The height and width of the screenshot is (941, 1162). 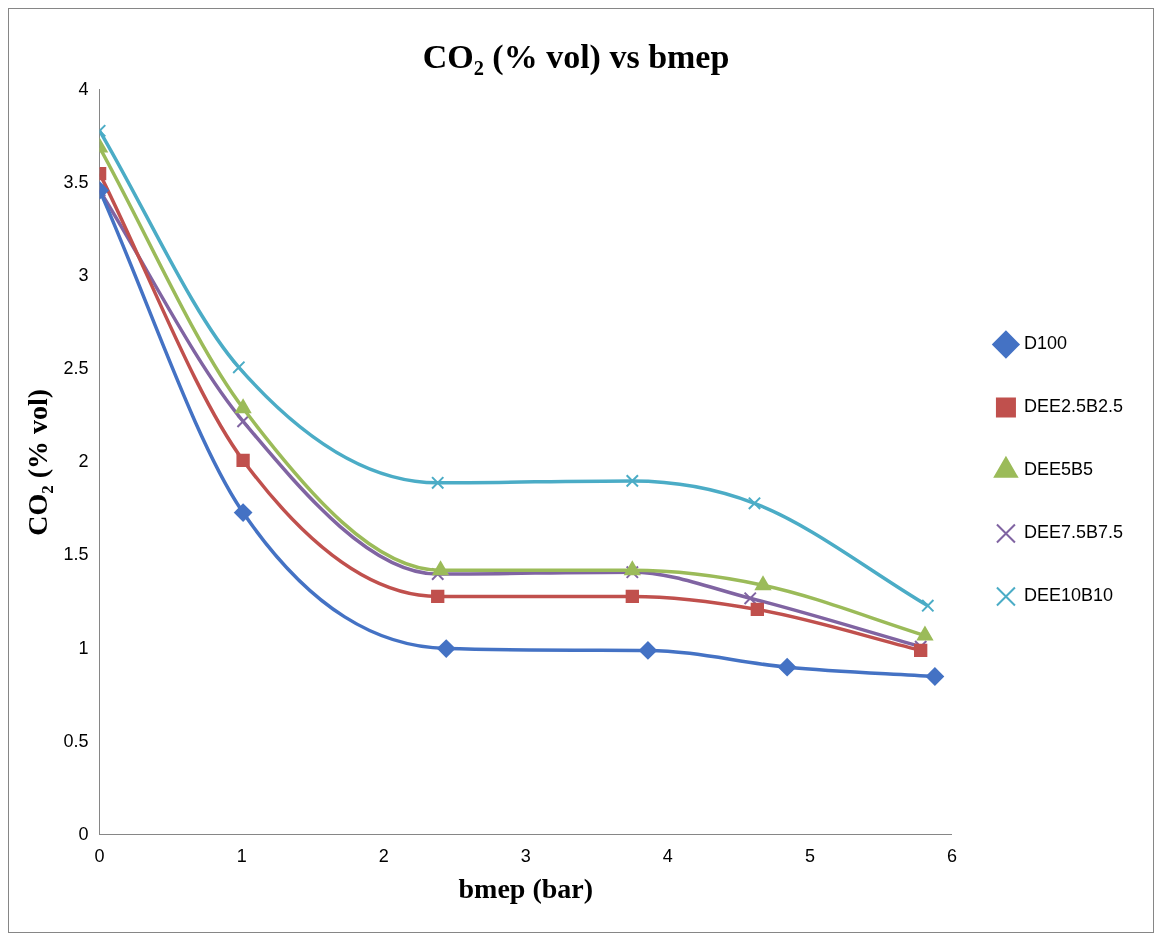 What do you see at coordinates (83, 647) in the screenshot?
I see `y-tick-label: 1` at bounding box center [83, 647].